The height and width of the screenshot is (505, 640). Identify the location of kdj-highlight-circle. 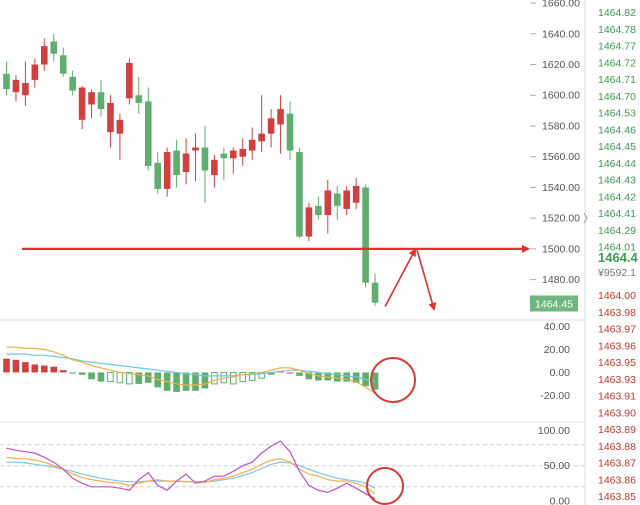
(385, 486).